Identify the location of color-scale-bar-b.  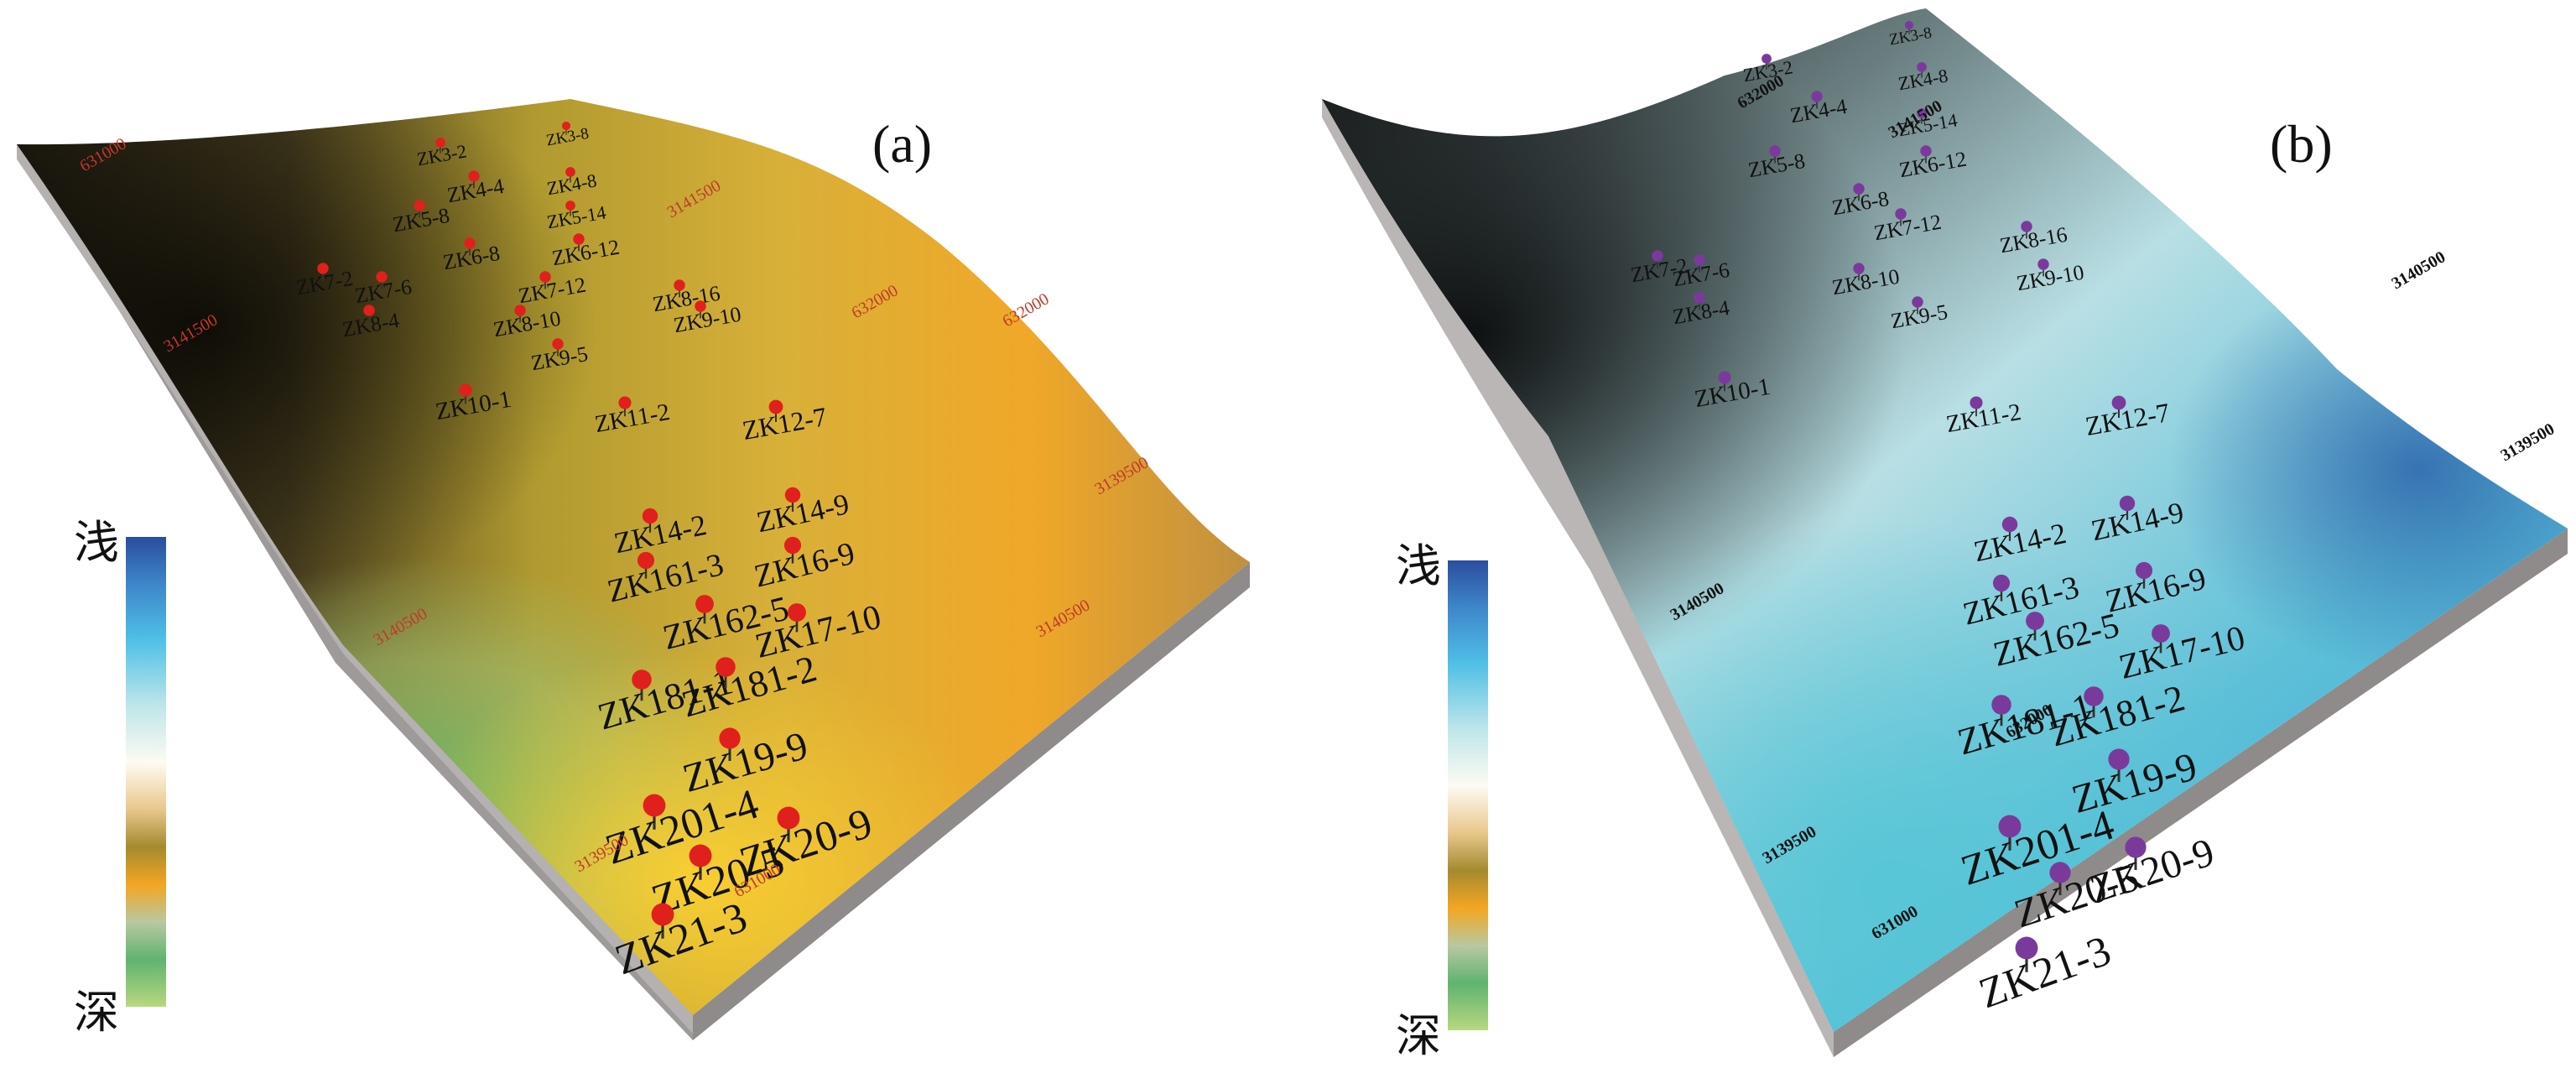
(1468, 795).